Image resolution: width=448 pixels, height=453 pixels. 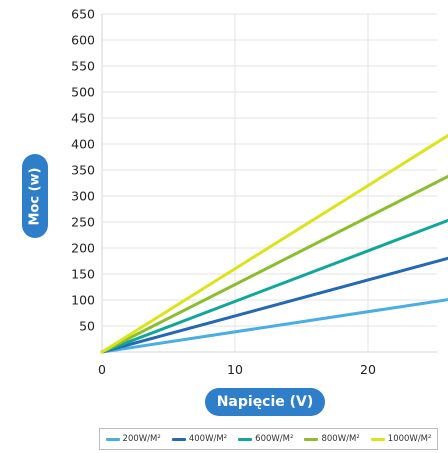 I want to click on y-tick-label: 50, so click(x=87, y=326).